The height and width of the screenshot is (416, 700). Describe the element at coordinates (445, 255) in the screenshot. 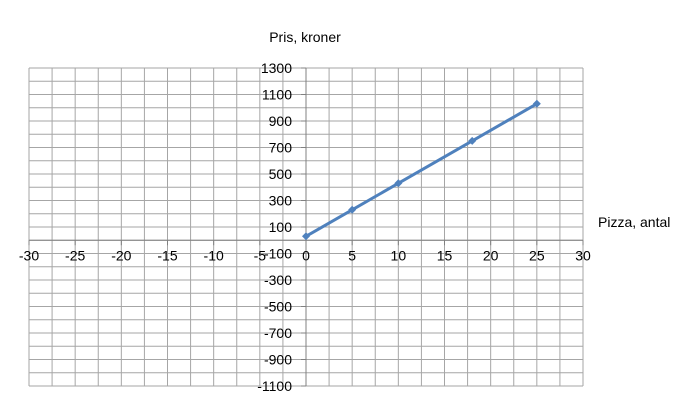

I see `x-tick-label: 15` at that location.